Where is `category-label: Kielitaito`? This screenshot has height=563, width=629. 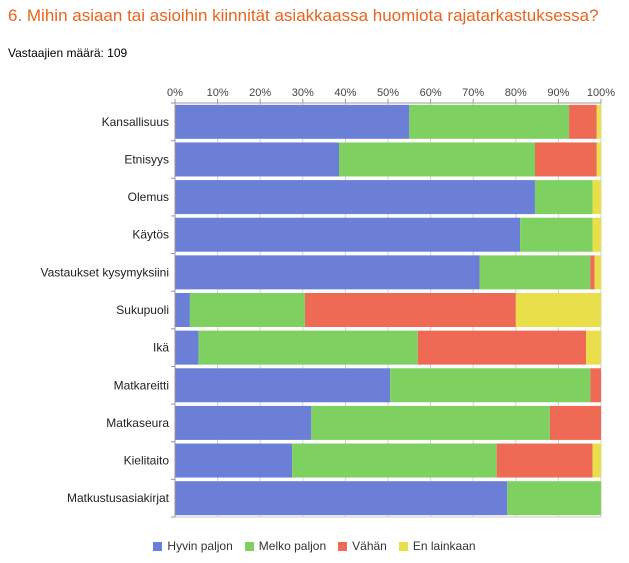 category-label: Kielitaito is located at coordinates (147, 461).